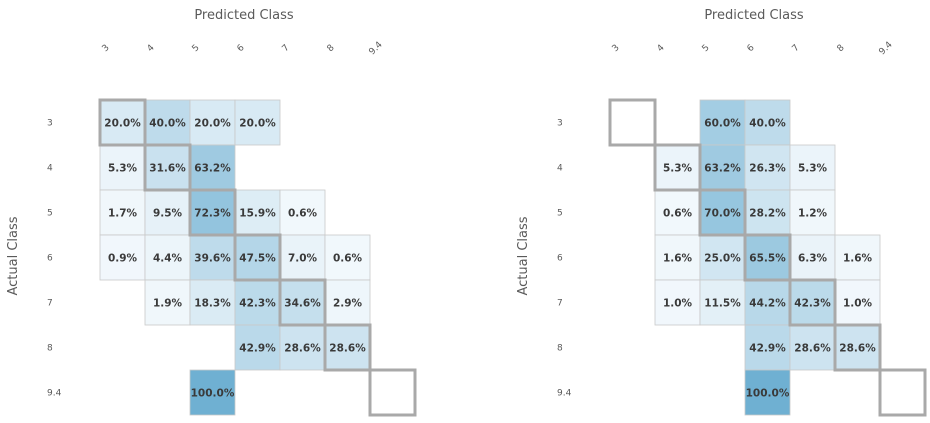  I want to click on cell-value-label: 9.5%, so click(168, 214).